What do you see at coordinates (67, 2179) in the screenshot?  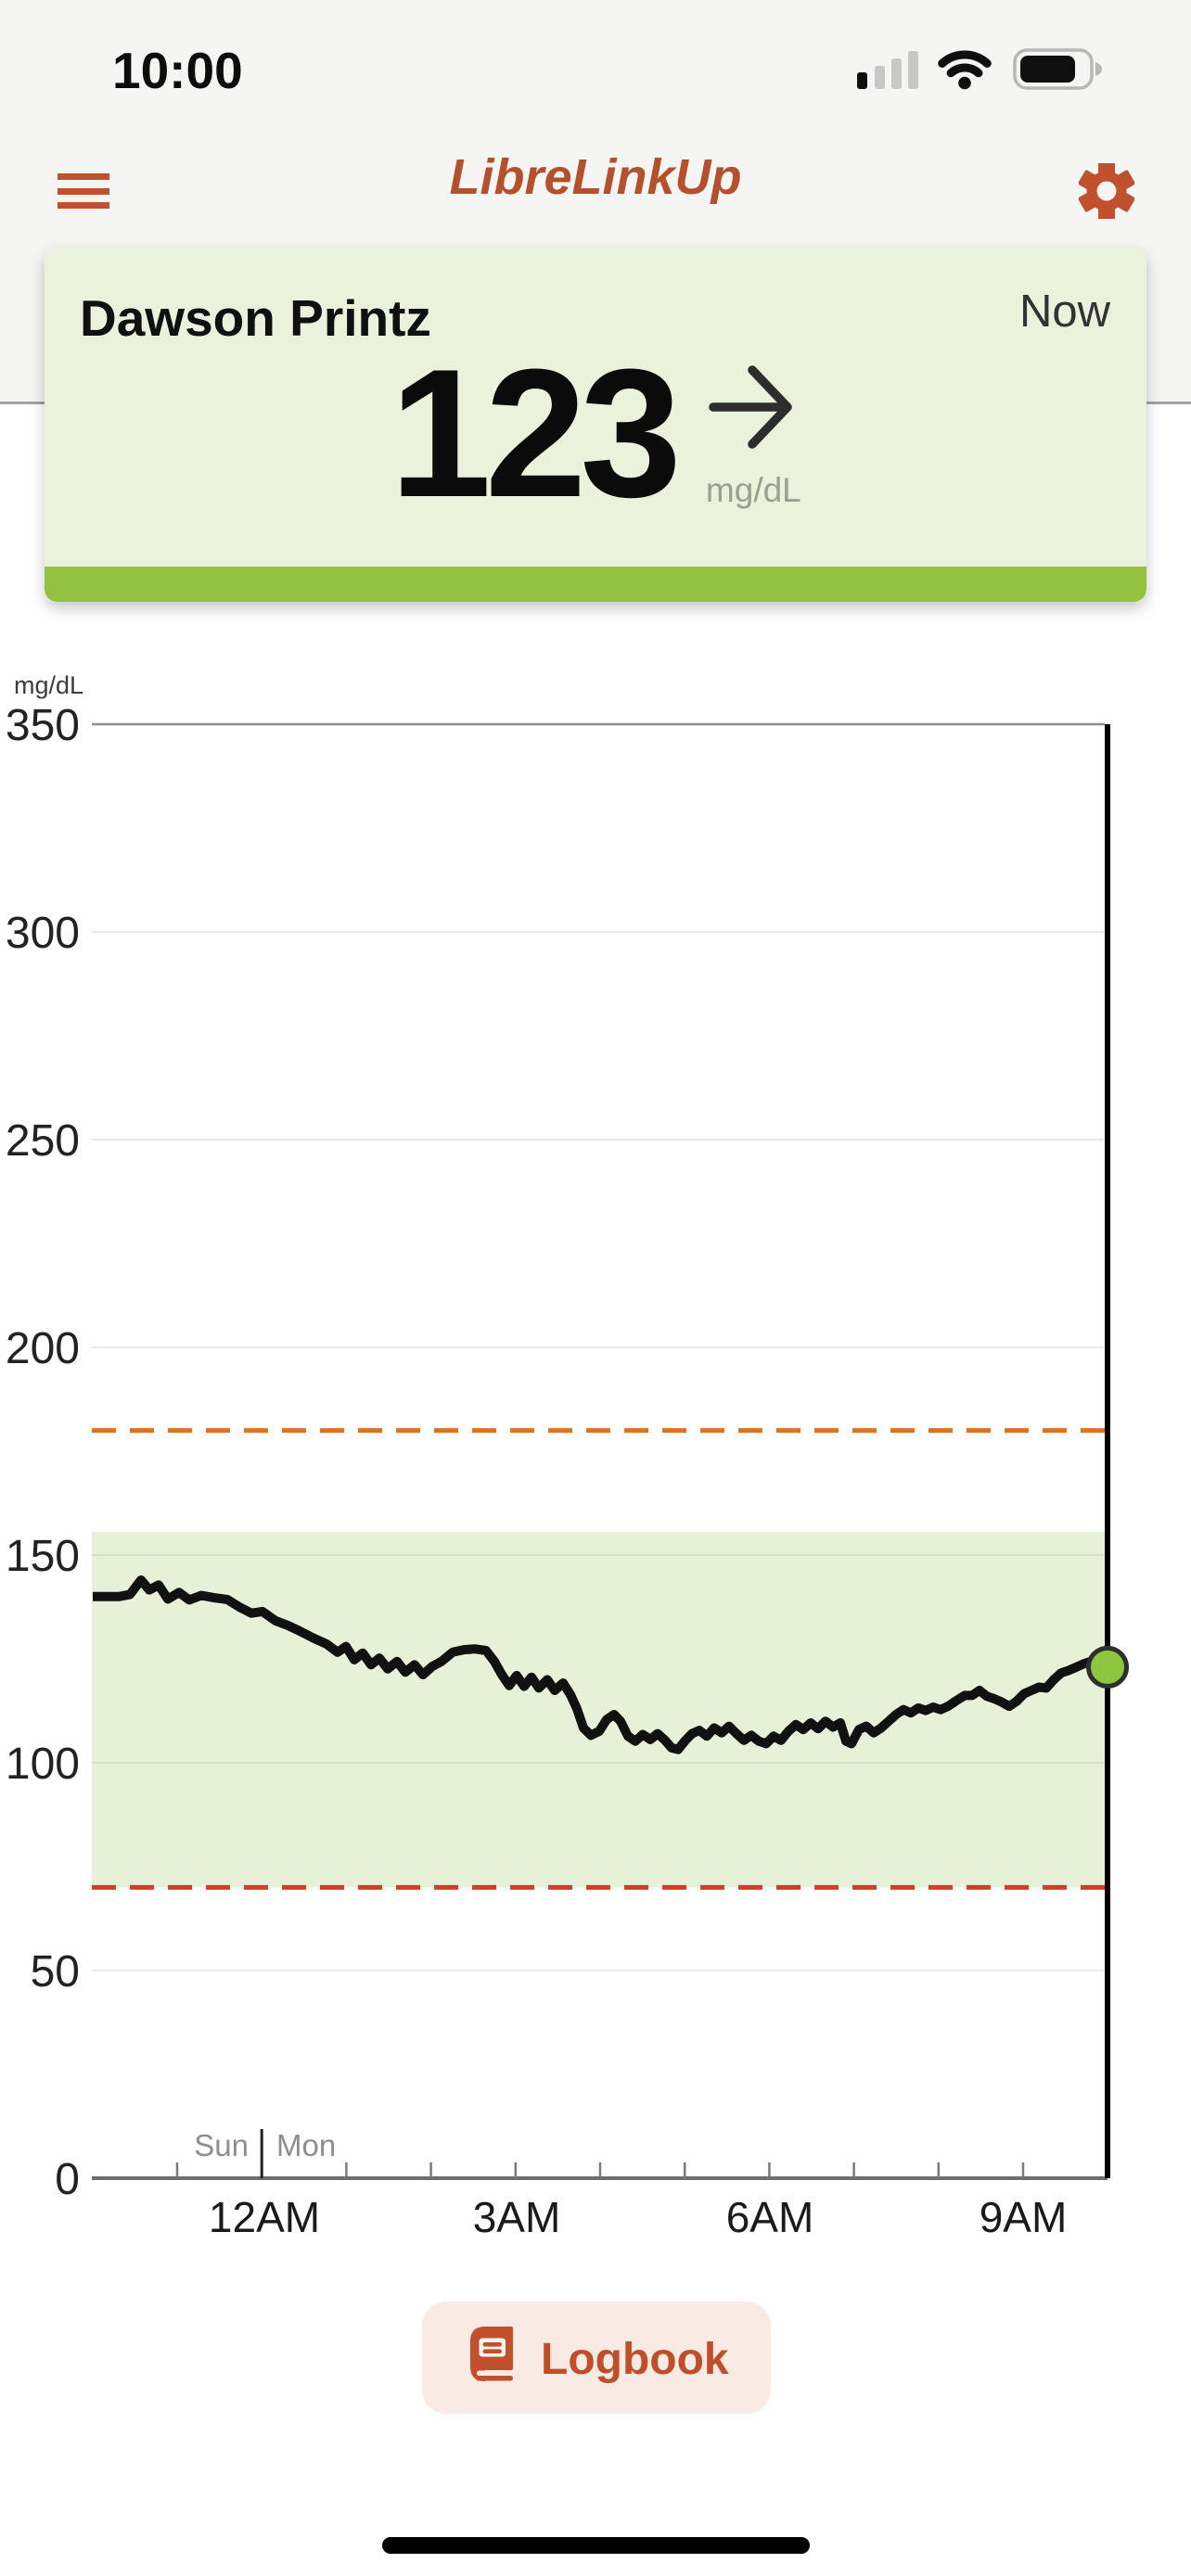 I see `svg-text: 0` at bounding box center [67, 2179].